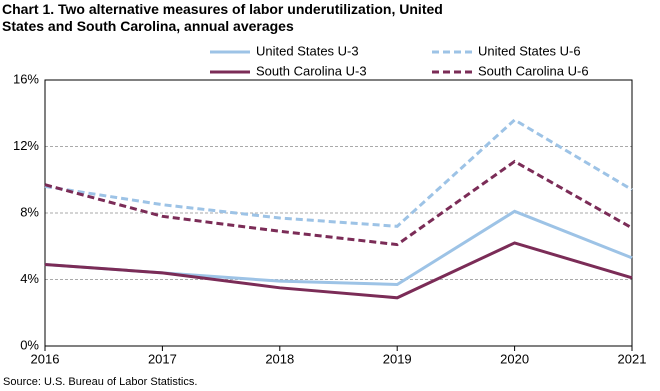 The width and height of the screenshot is (660, 391). What do you see at coordinates (29, 211) in the screenshot?
I see `y-tick-label: 8%` at bounding box center [29, 211].